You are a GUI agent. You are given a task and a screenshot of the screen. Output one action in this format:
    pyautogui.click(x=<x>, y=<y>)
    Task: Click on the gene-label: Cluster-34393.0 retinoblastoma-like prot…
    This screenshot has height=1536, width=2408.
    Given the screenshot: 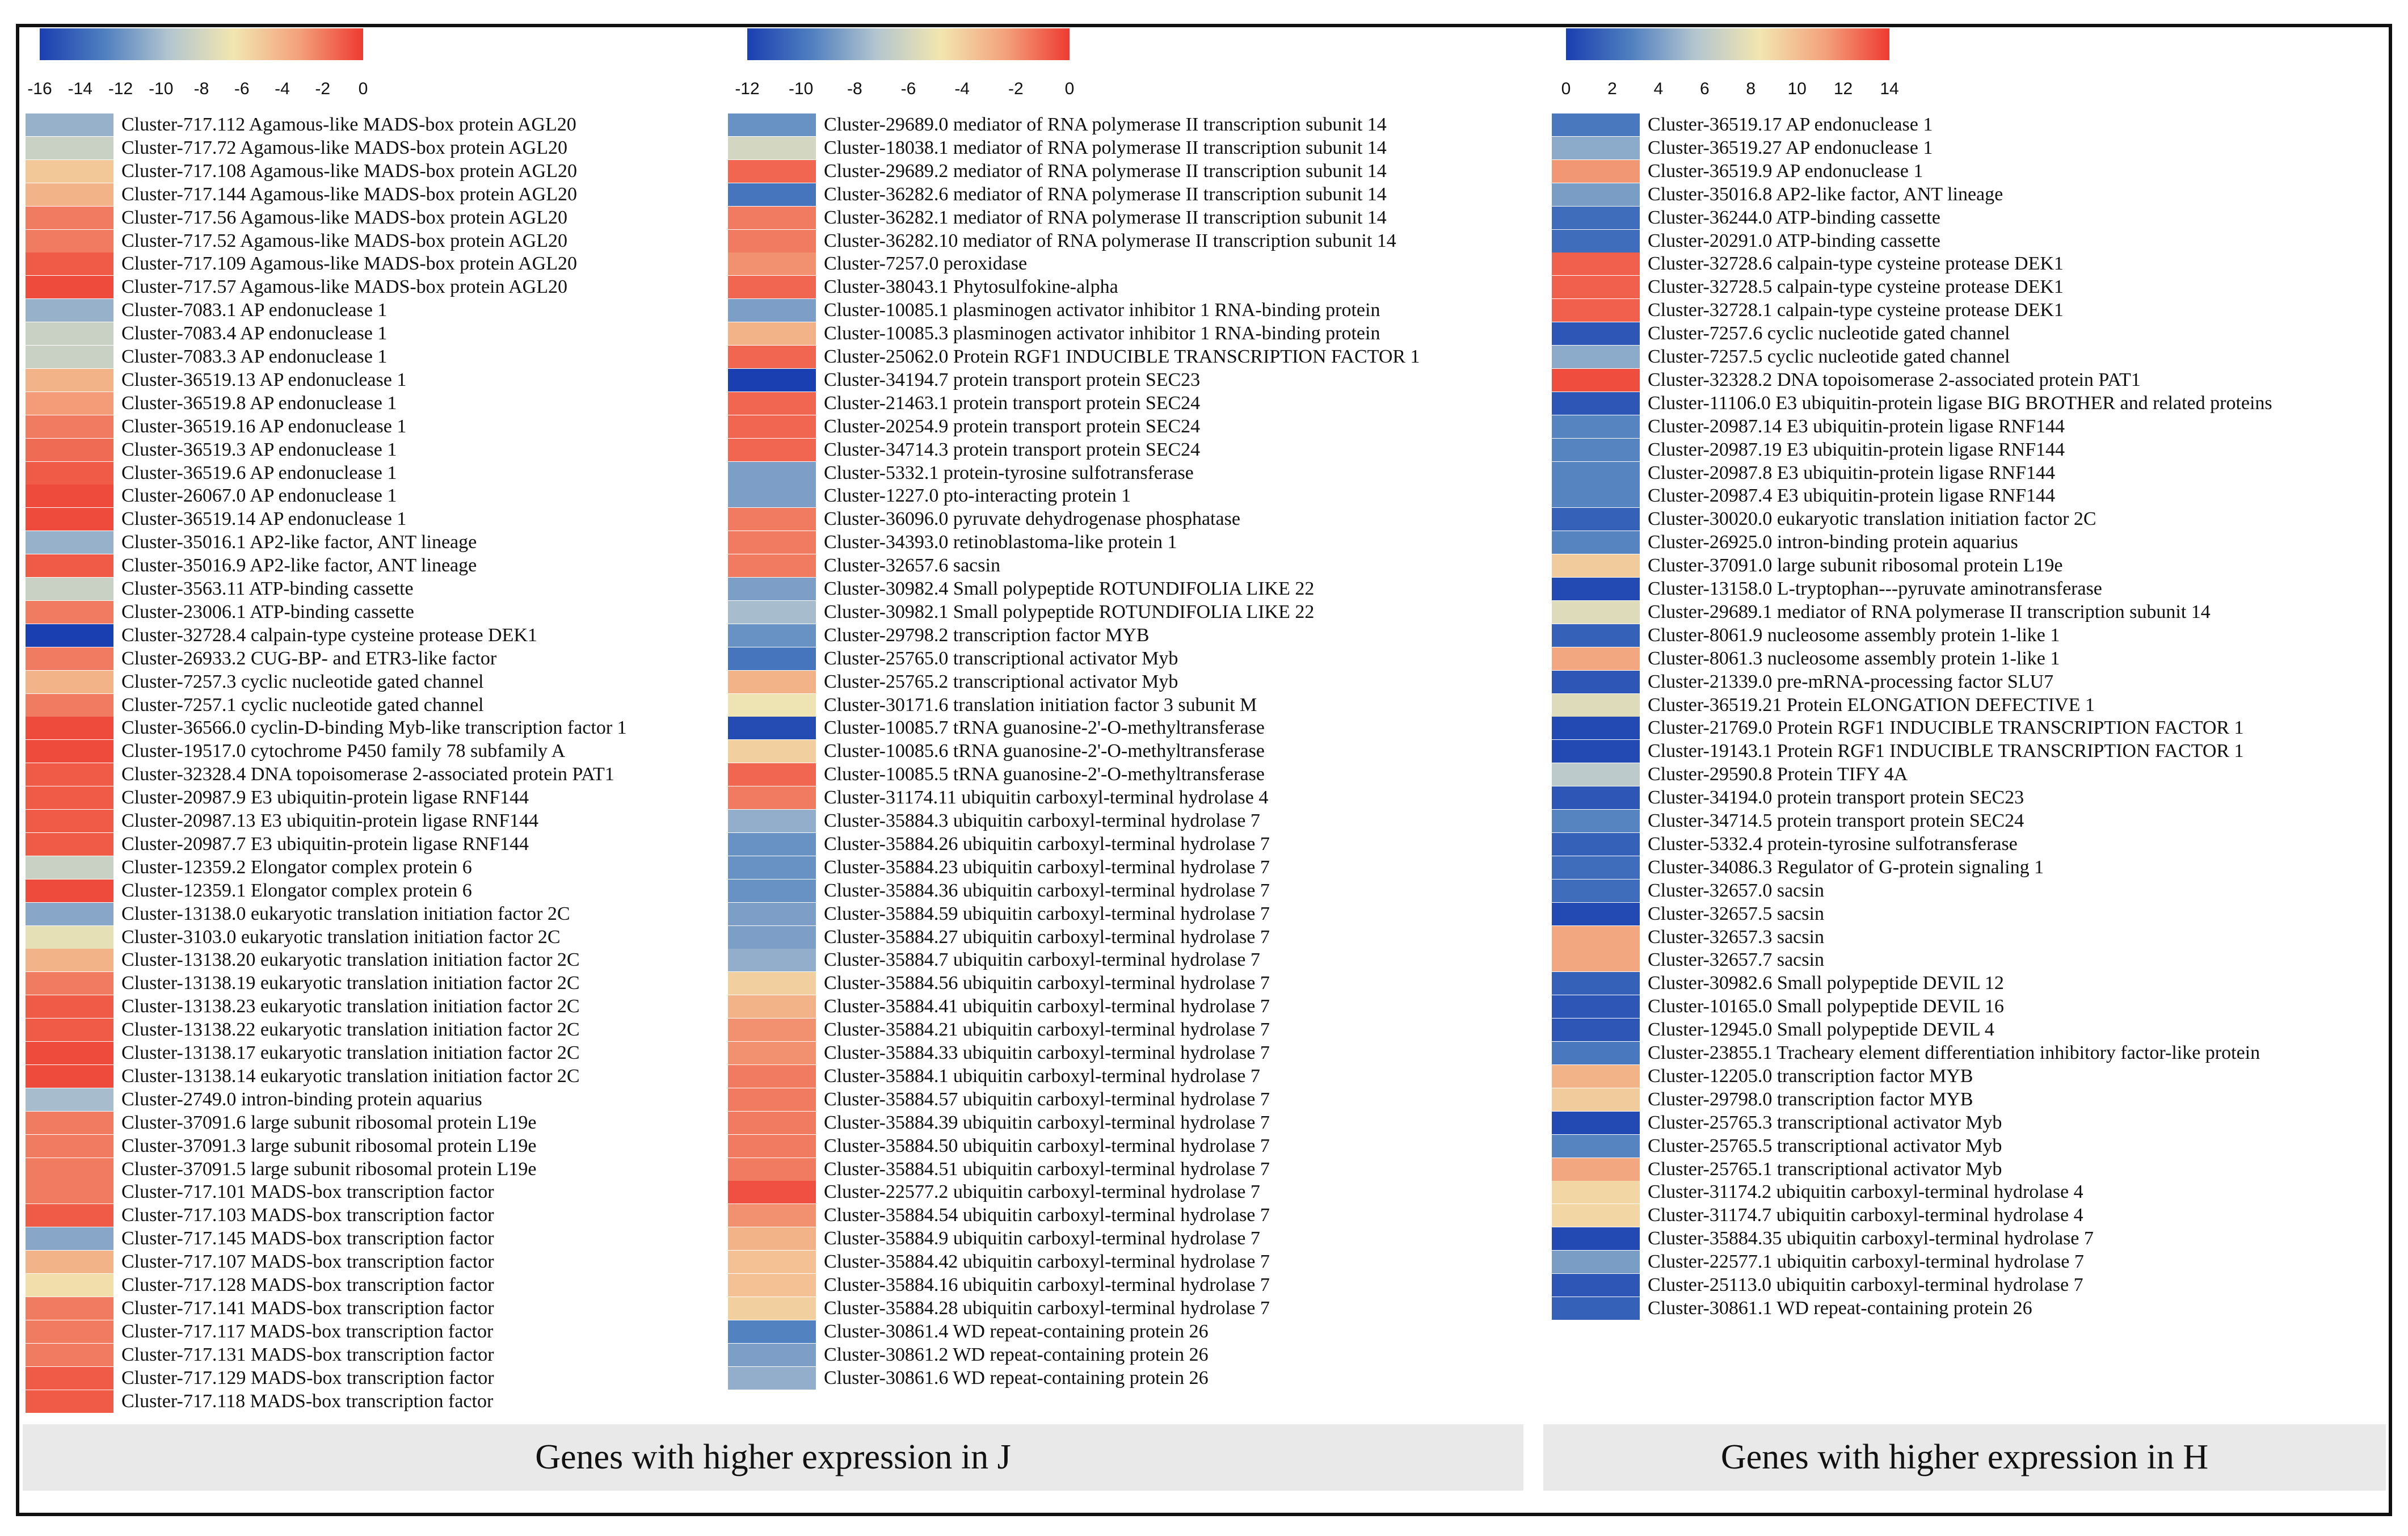 What is the action you would take?
    pyautogui.click(x=1000, y=543)
    